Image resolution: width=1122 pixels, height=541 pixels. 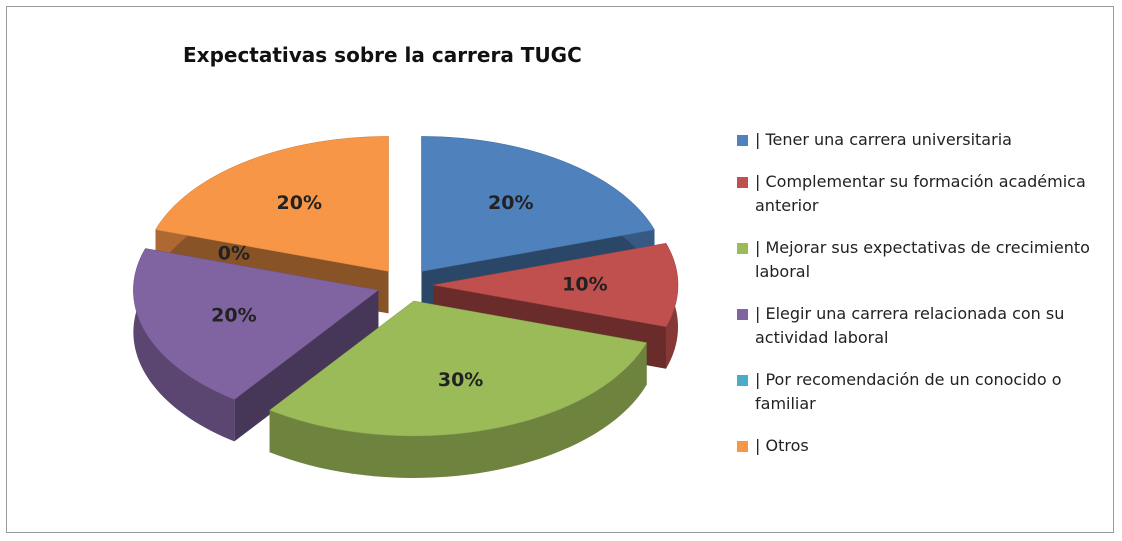 What do you see at coordinates (382, 55) in the screenshot?
I see `chart-title: Expectativas sobre la carrera TUGC` at bounding box center [382, 55].